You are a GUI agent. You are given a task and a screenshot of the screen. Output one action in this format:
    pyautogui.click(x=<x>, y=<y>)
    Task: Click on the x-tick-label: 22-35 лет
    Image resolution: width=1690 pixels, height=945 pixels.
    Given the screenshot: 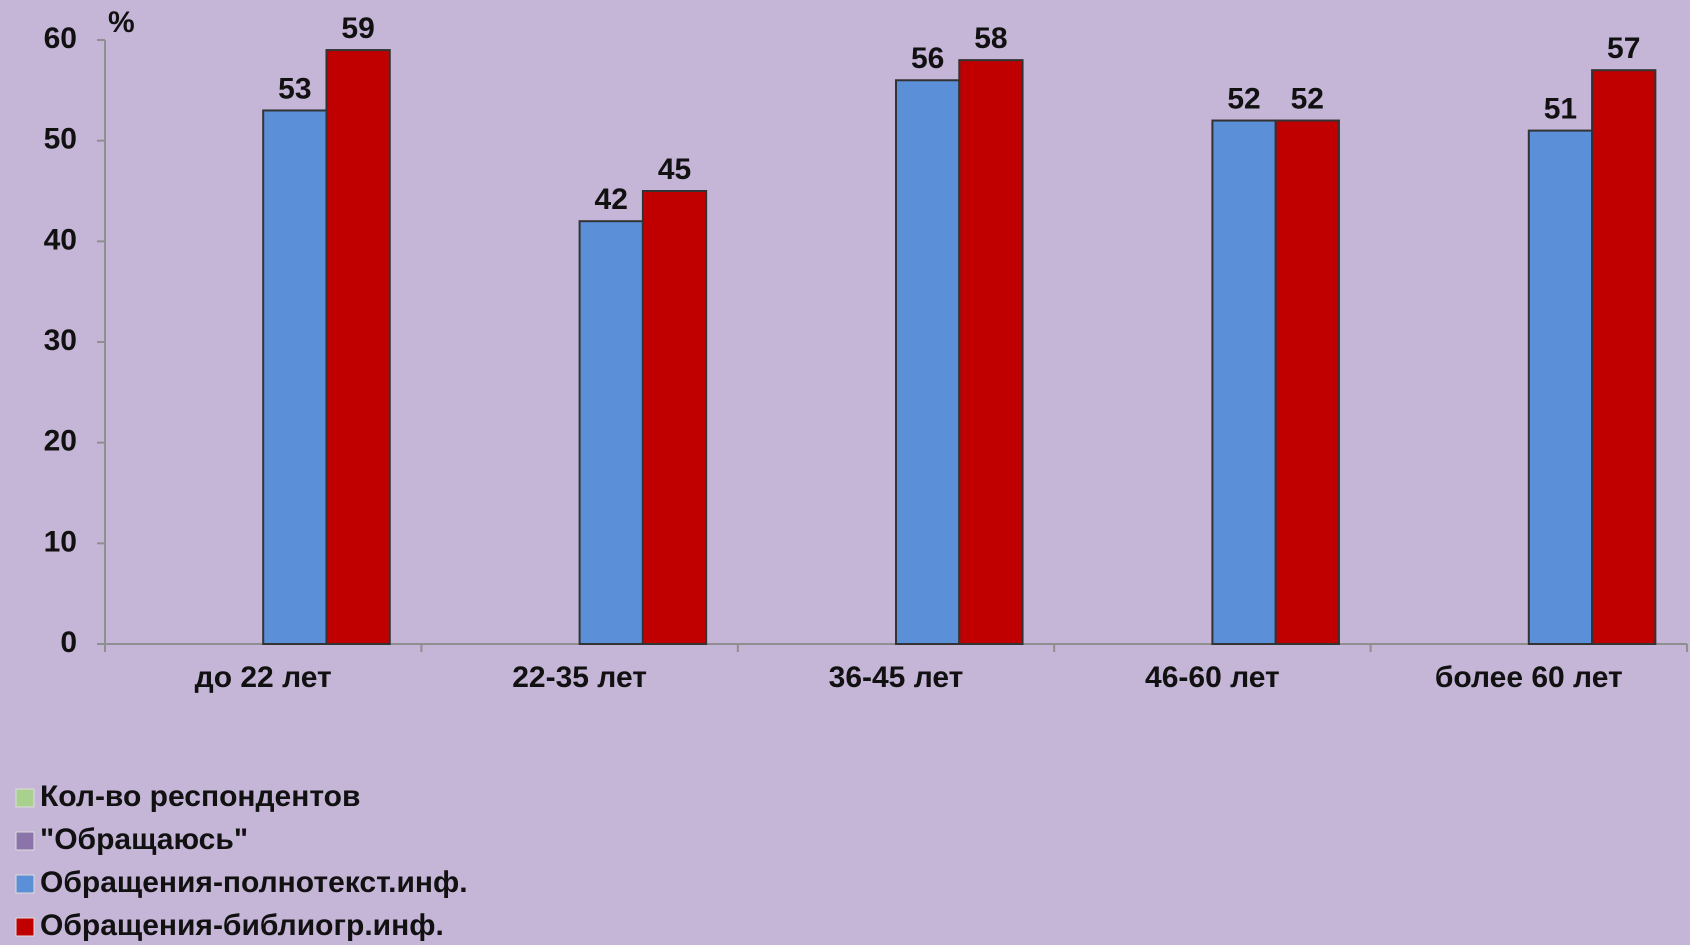 What is the action you would take?
    pyautogui.click(x=579, y=677)
    